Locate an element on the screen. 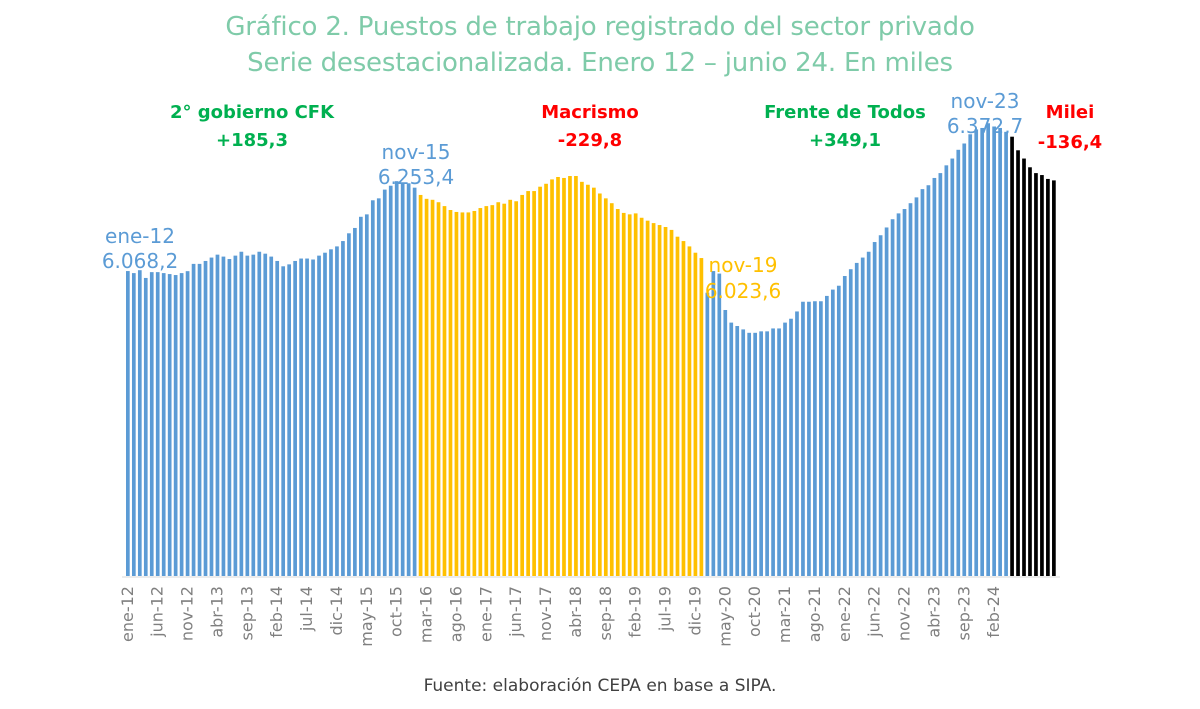 This screenshot has width=1200, height=709. x-tick-label: sep-23 is located at coordinates (963, 613).